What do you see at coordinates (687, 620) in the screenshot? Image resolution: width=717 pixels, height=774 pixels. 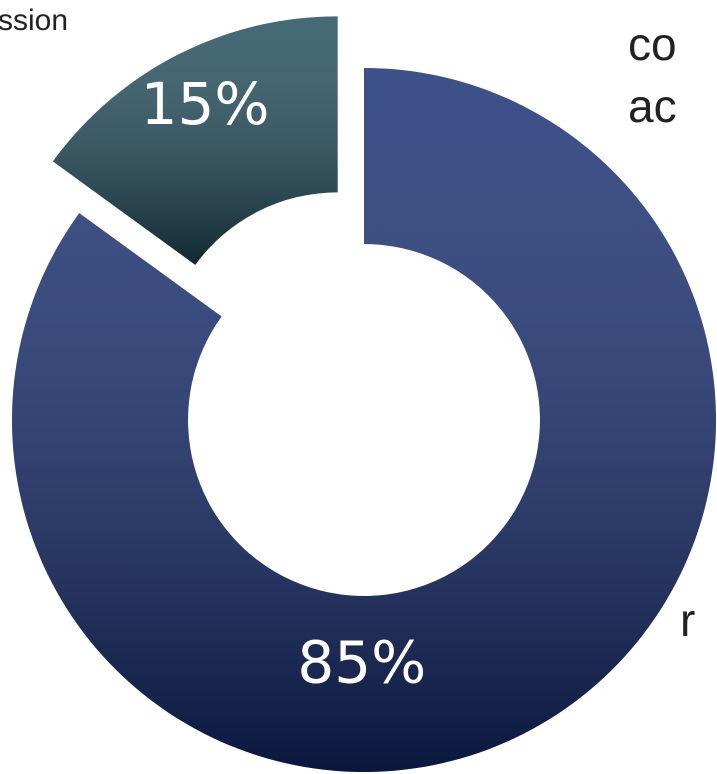 I see `annotation: r` at bounding box center [687, 620].